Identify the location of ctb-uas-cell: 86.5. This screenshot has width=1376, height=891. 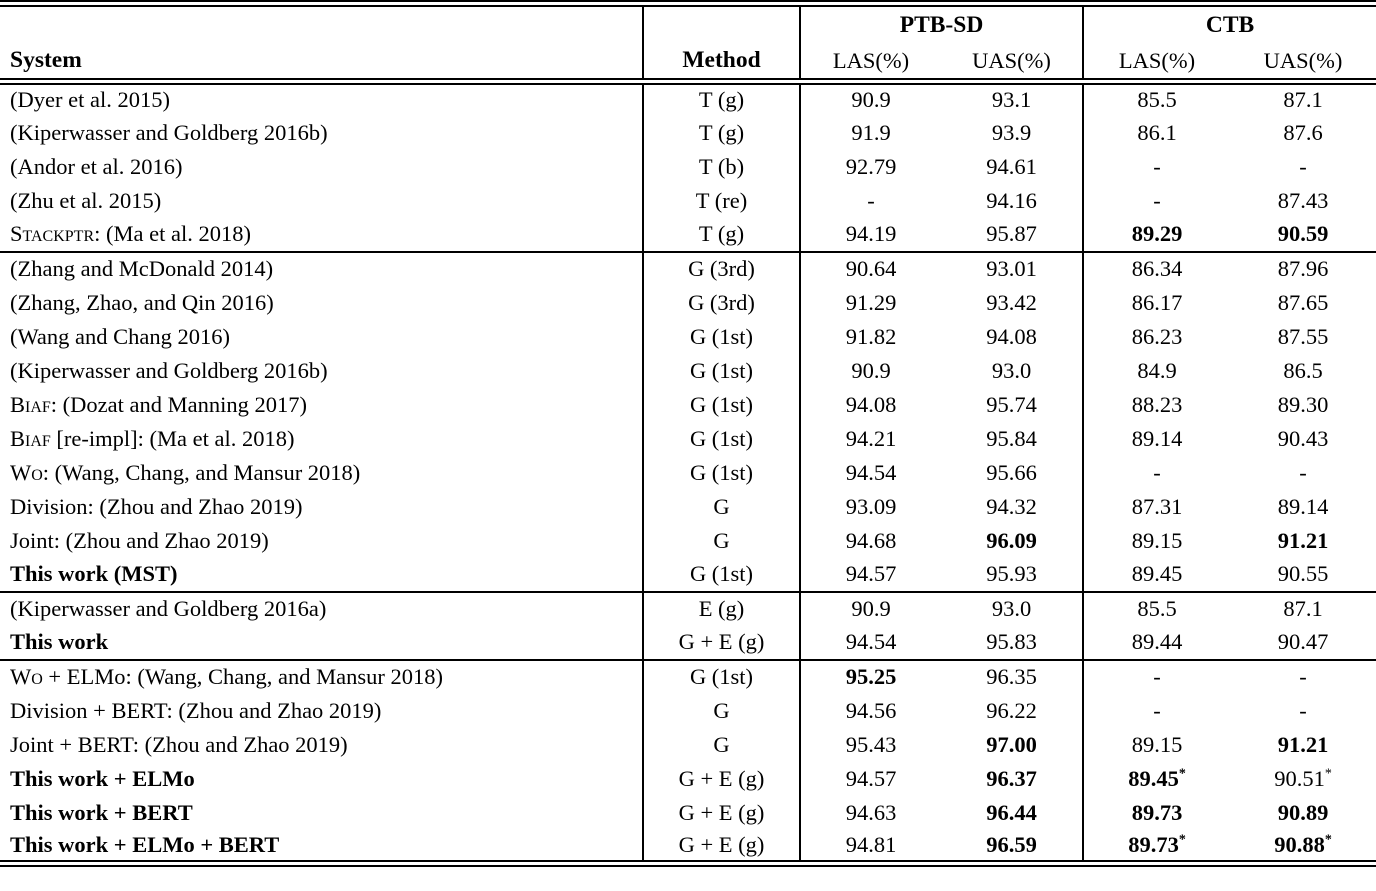
(1303, 370).